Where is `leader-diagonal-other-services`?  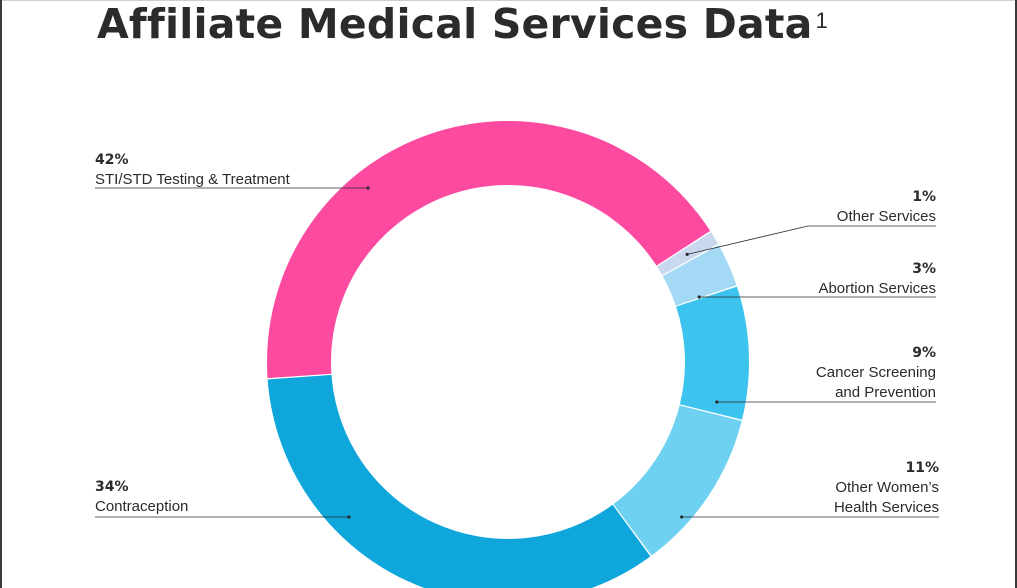 leader-diagonal-other-services is located at coordinates (748, 240).